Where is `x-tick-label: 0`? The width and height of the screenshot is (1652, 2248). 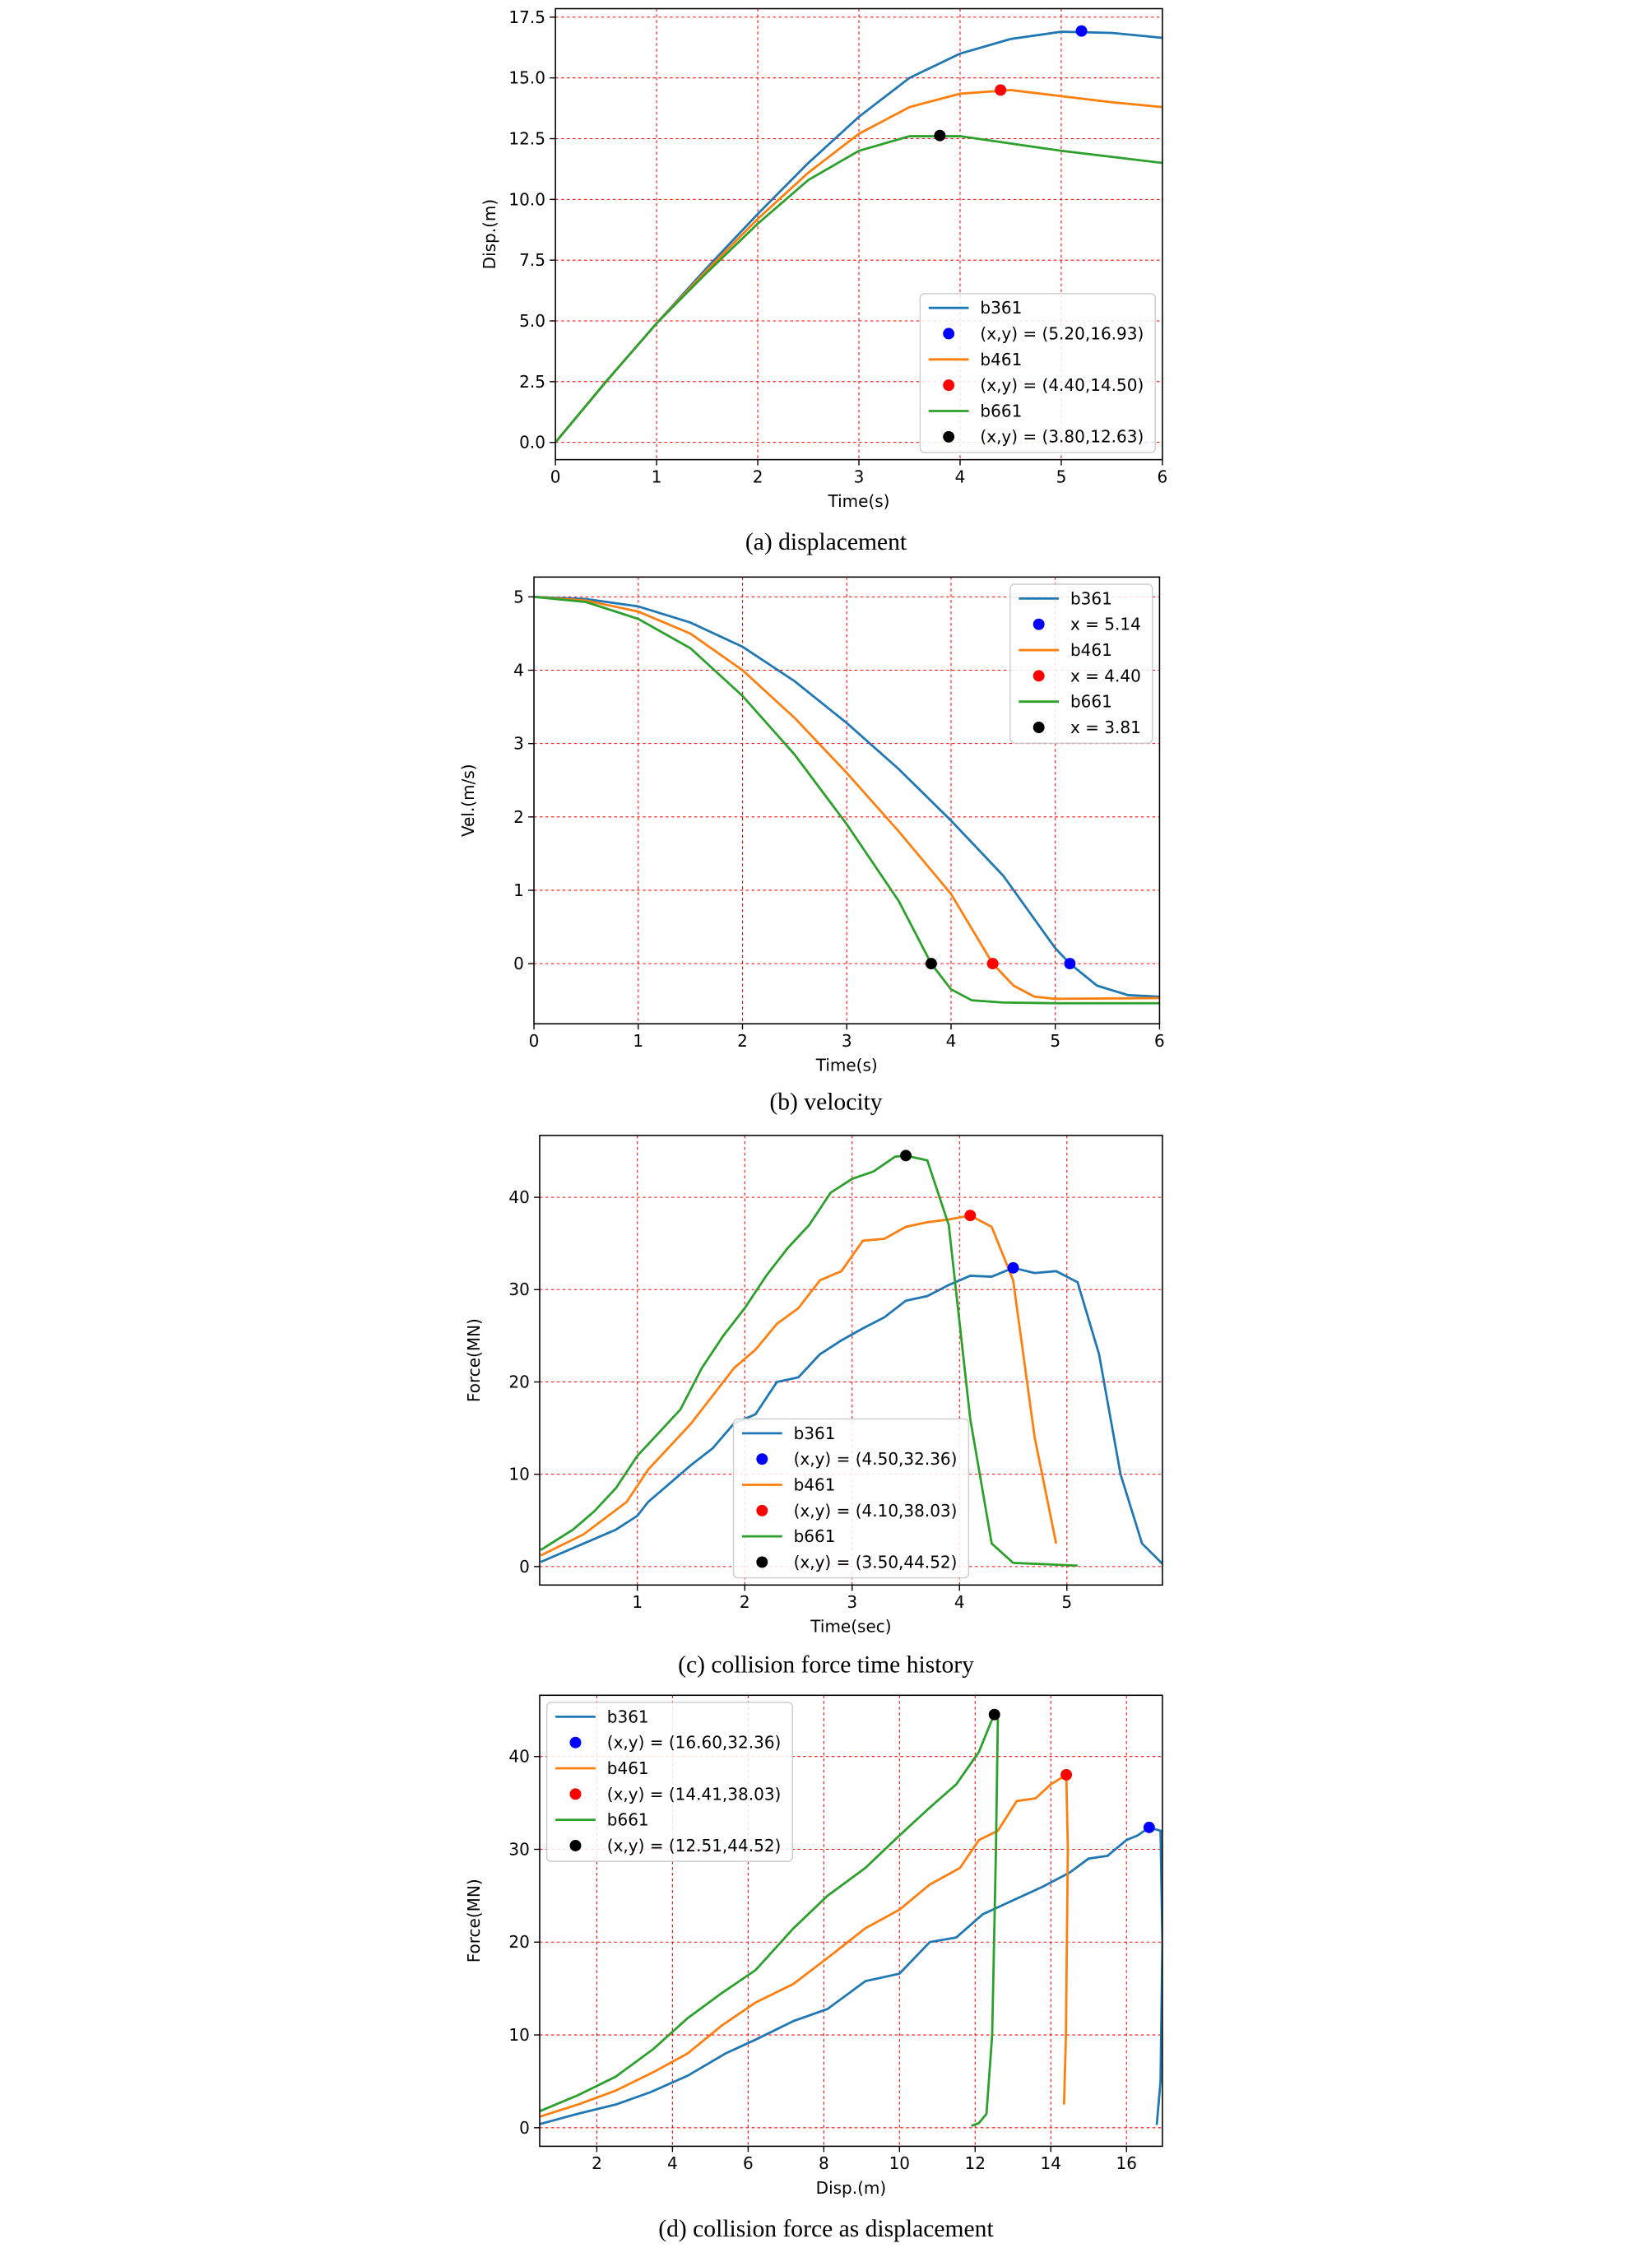
x-tick-label: 0 is located at coordinates (555, 476).